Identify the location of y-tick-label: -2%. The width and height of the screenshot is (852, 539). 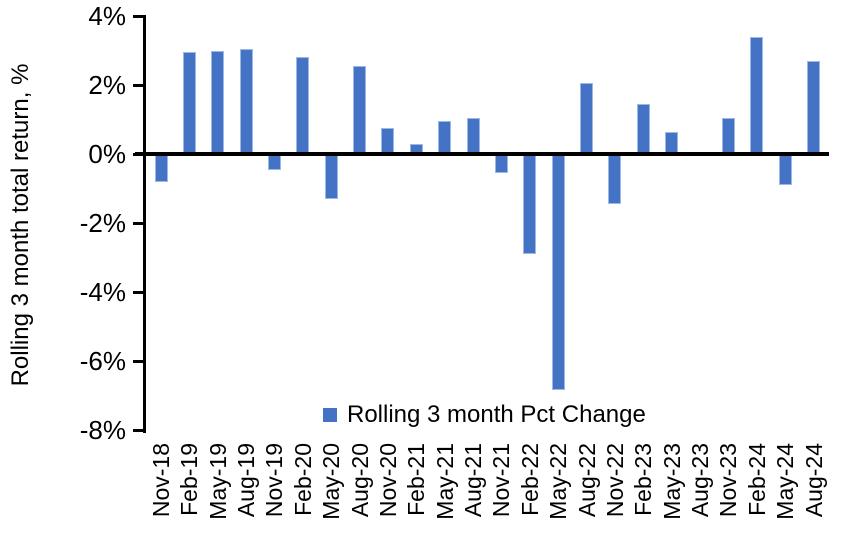
(102, 223).